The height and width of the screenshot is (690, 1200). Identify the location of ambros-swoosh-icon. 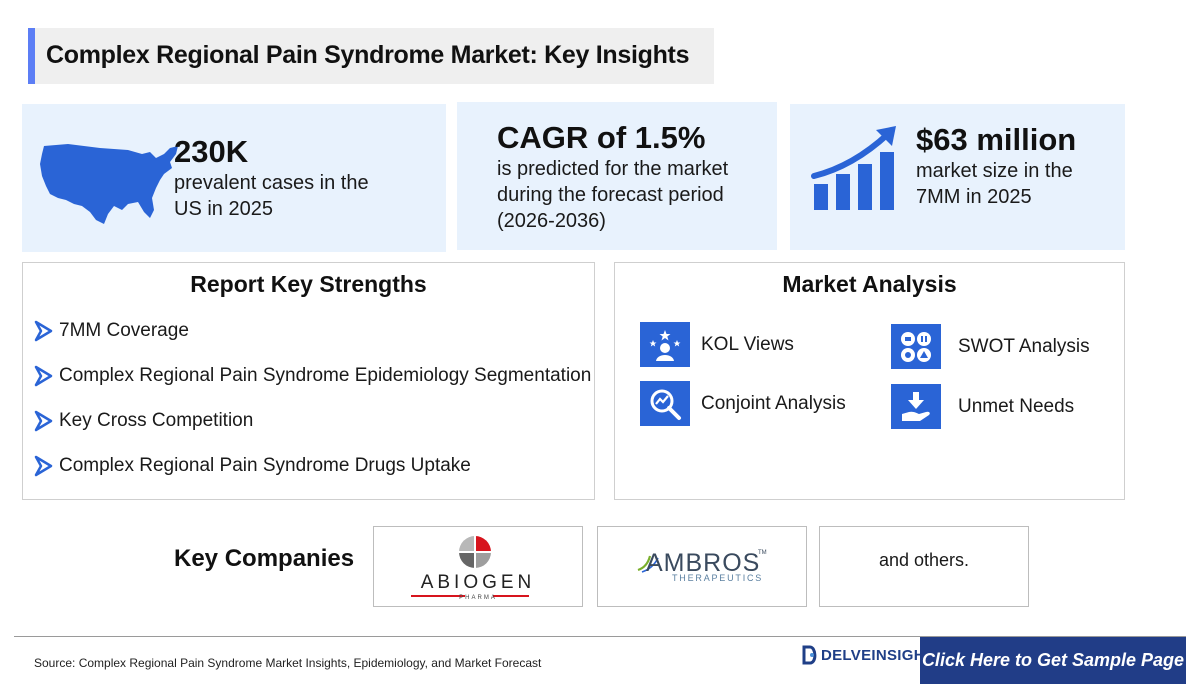
(648, 564).